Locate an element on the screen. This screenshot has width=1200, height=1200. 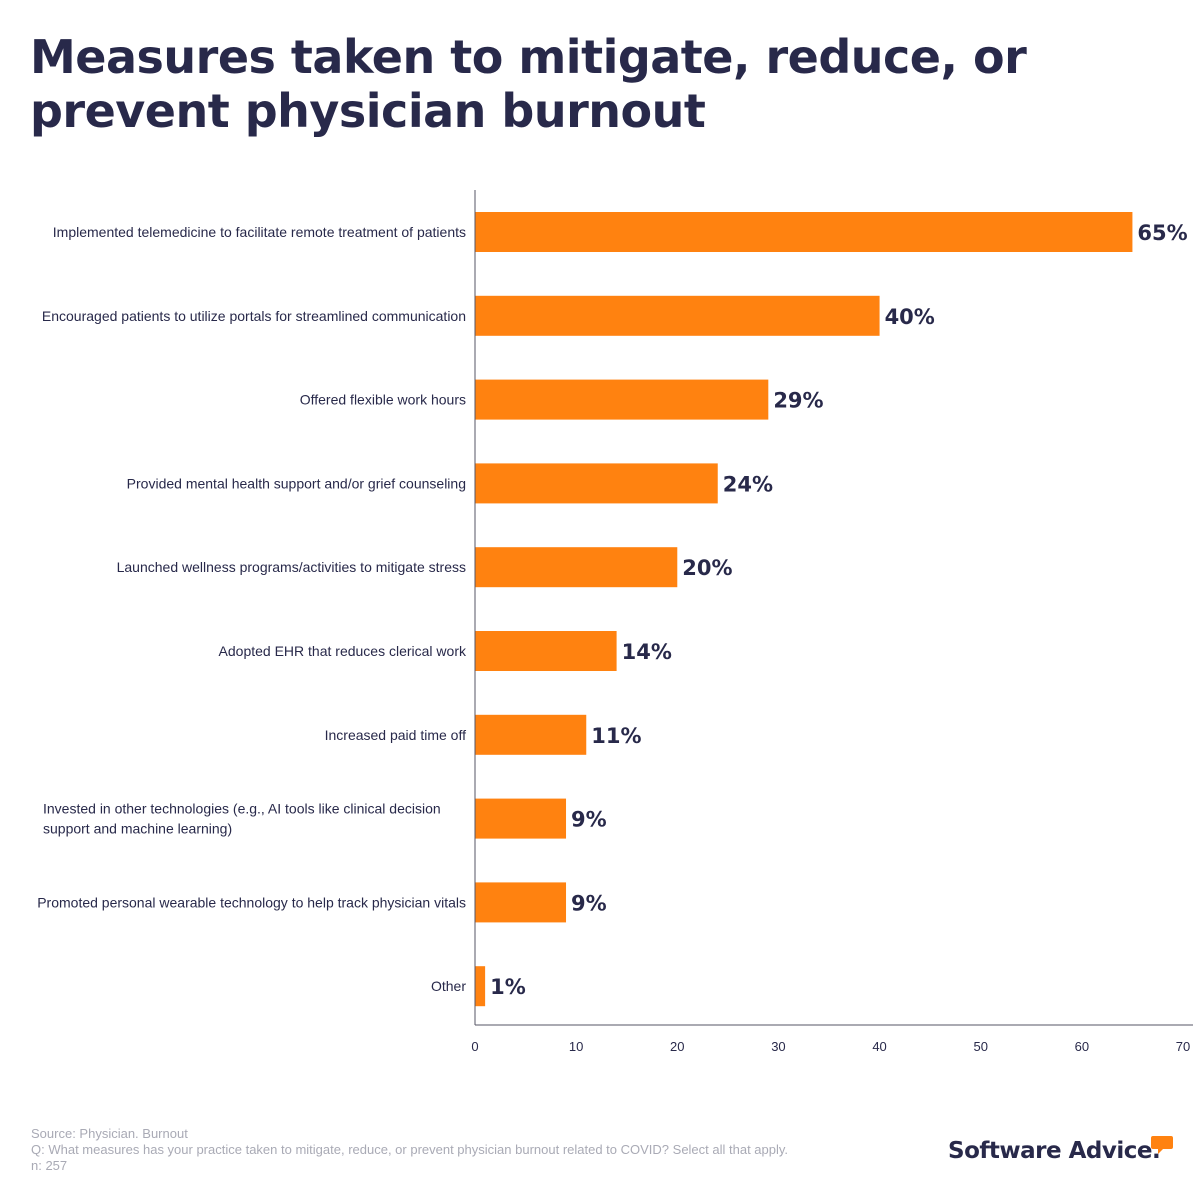
x-tick-label: 60 is located at coordinates (1082, 1046).